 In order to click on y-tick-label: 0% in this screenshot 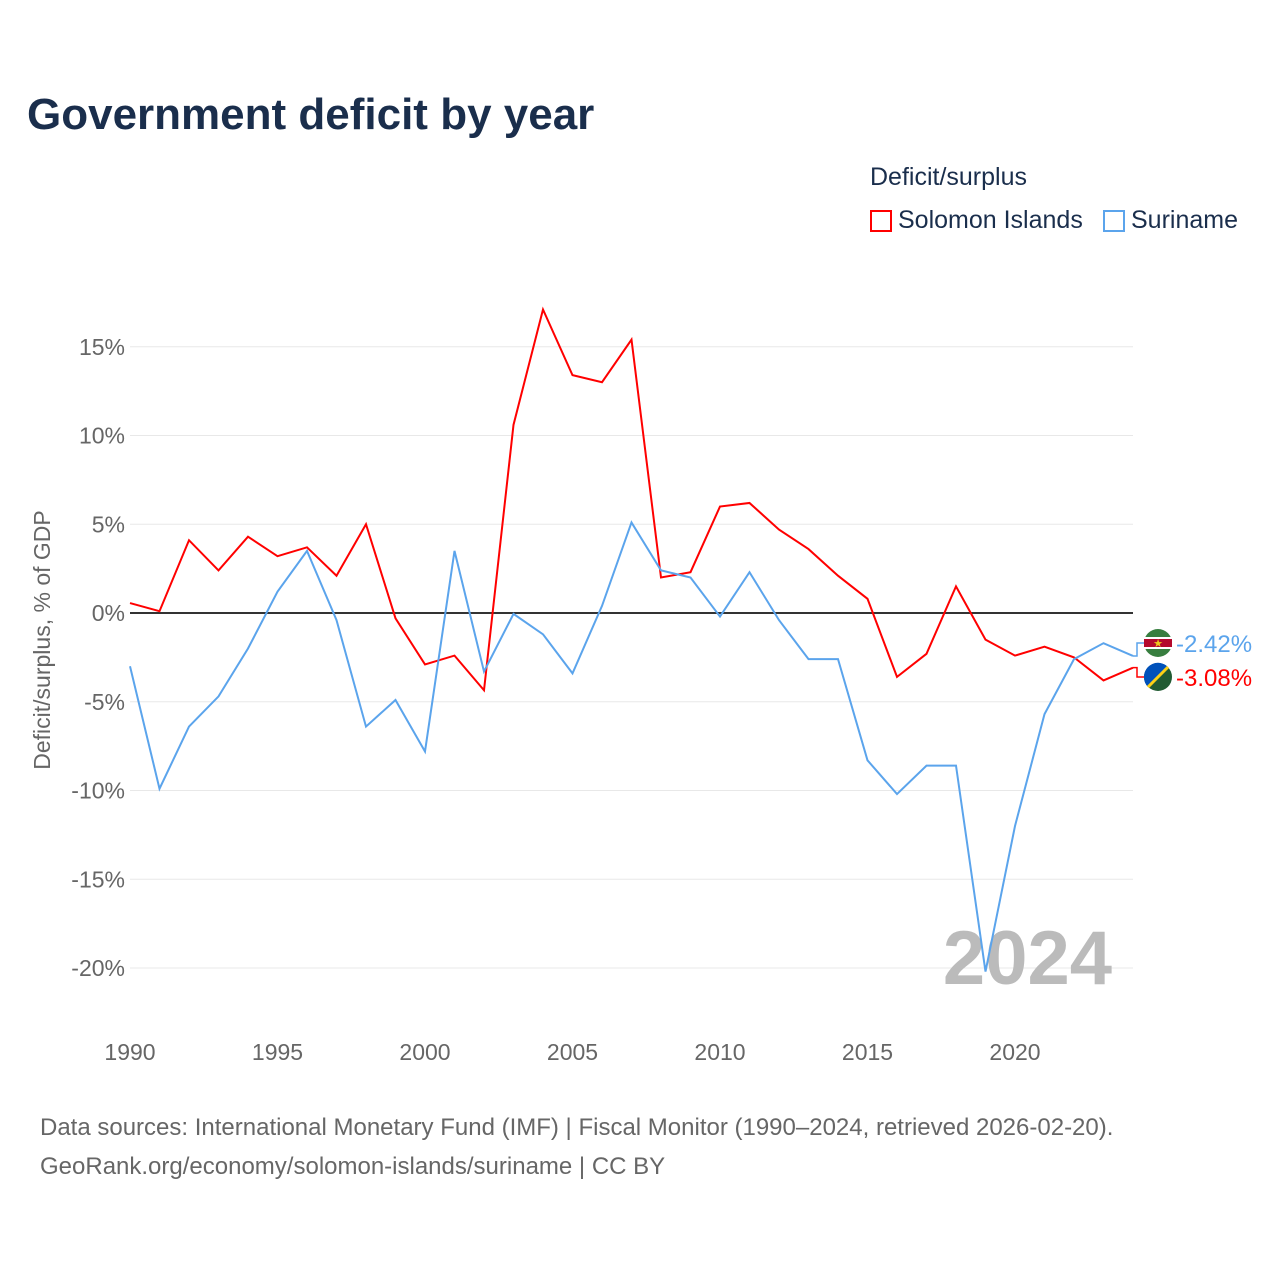, I will do `click(108, 613)`.